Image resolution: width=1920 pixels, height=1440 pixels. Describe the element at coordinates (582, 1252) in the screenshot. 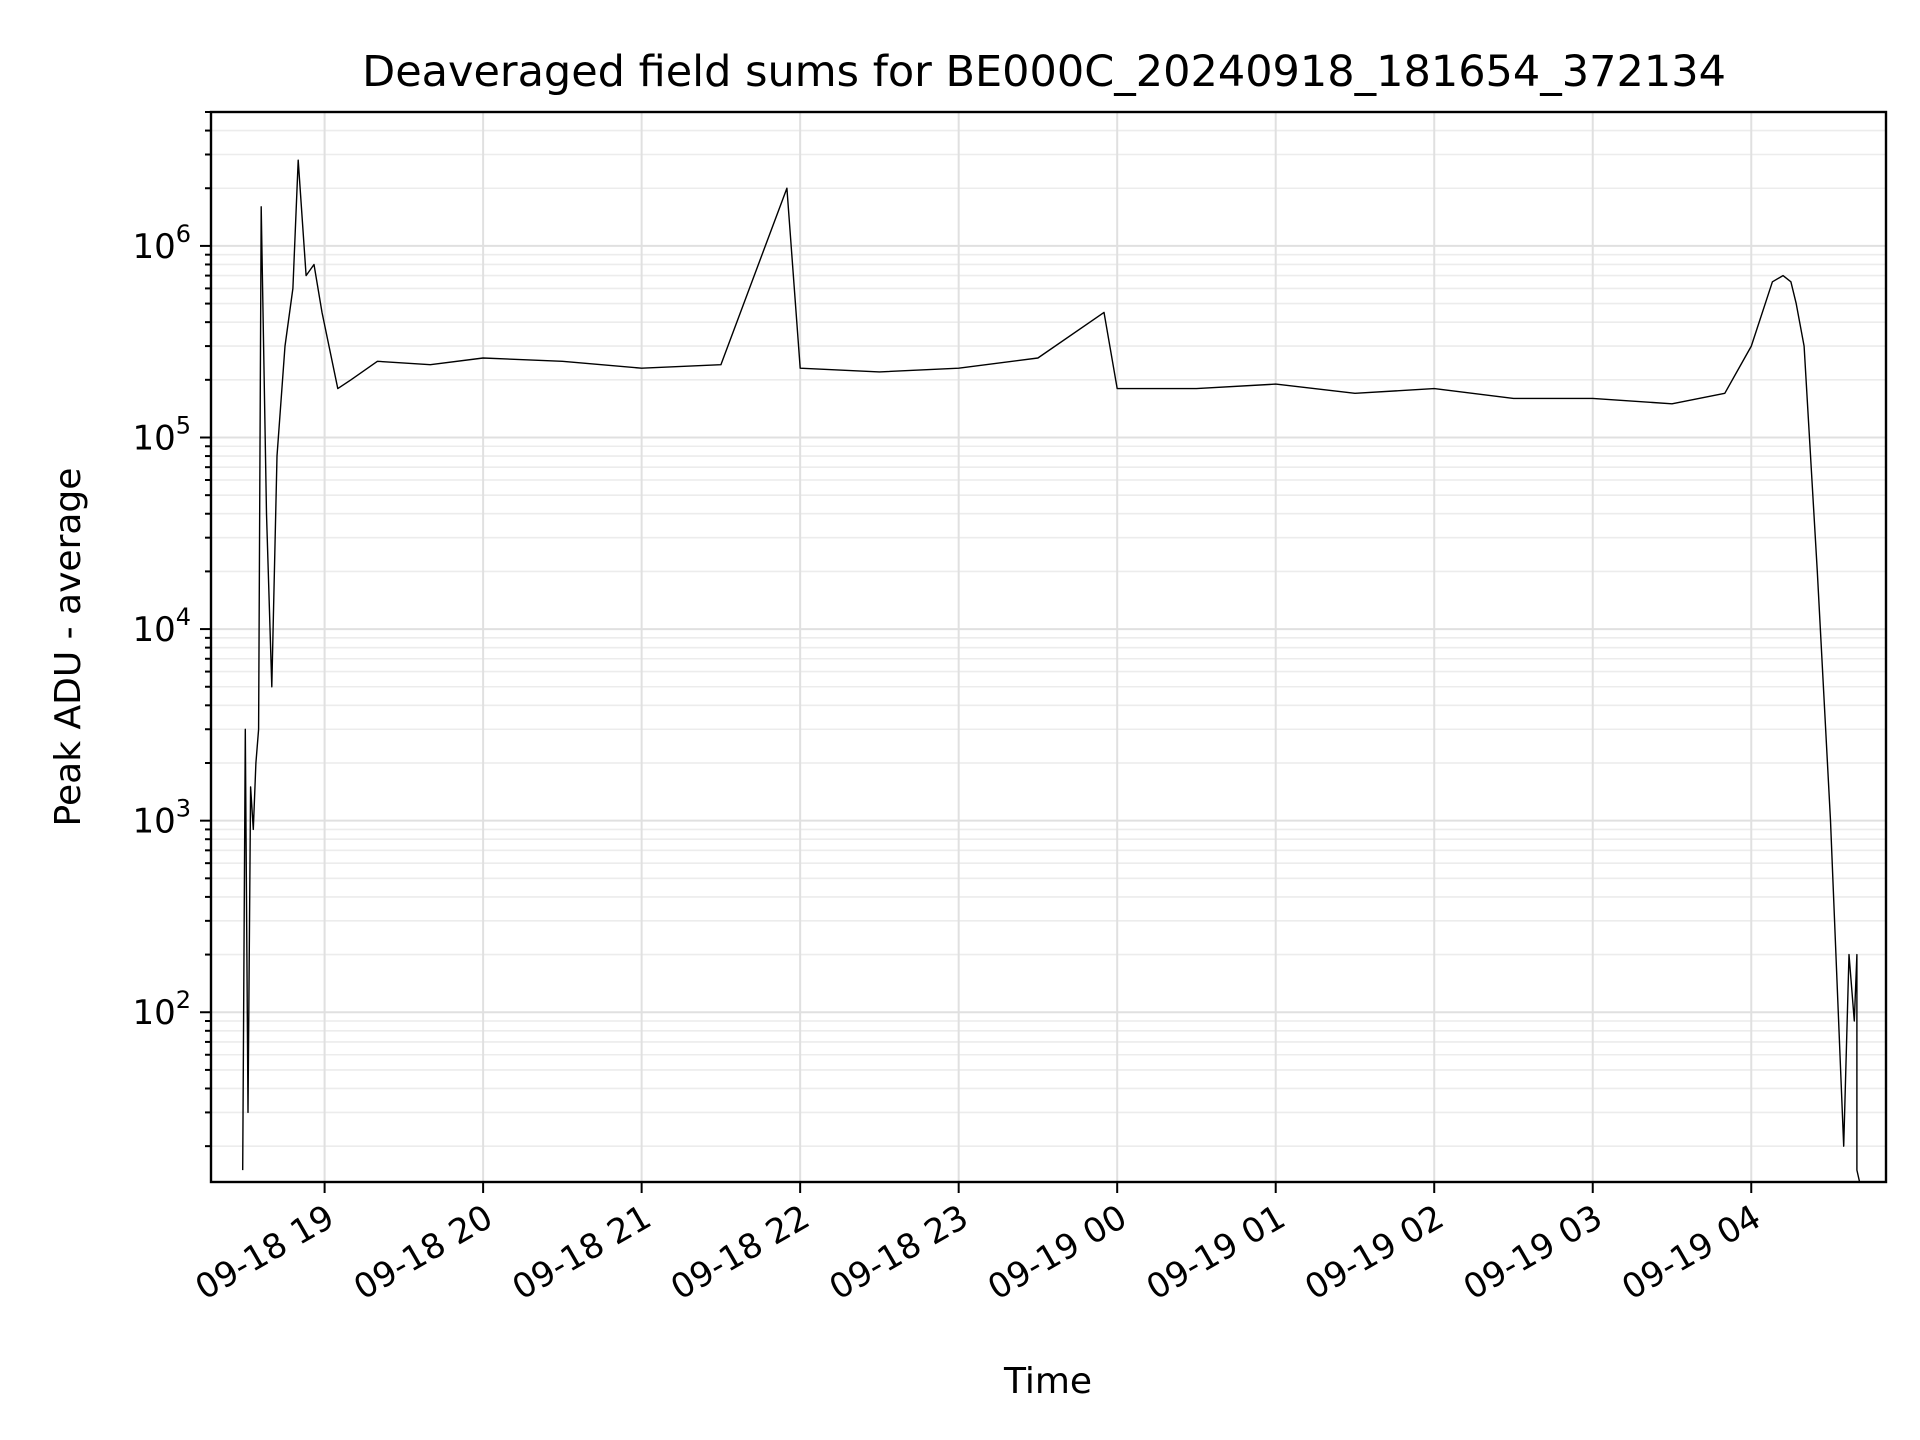

I see `x-tick-label: 09-18 21` at that location.